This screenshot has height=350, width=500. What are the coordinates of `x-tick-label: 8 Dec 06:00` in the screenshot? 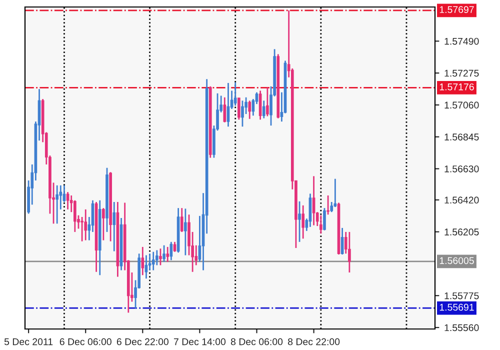 It's located at (256, 342).